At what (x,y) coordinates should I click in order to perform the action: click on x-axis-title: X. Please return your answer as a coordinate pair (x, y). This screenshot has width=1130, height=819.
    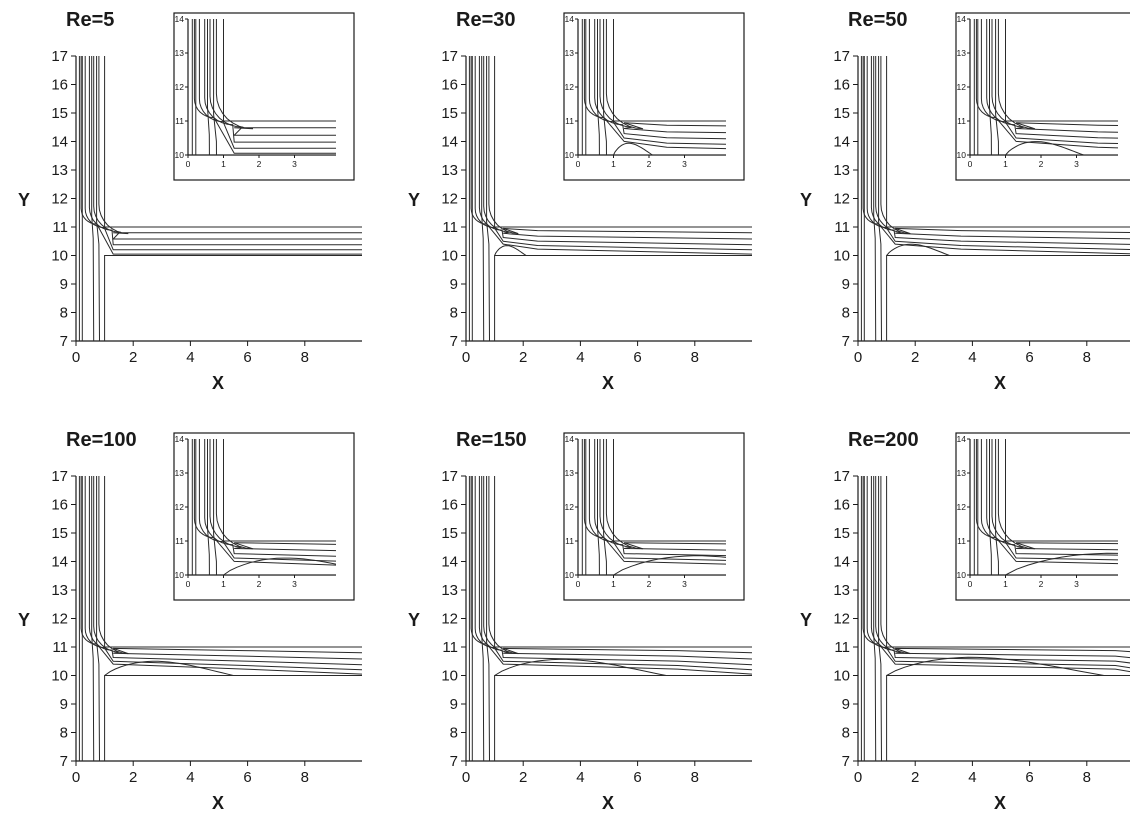
    Looking at the image, I should click on (1000, 803).